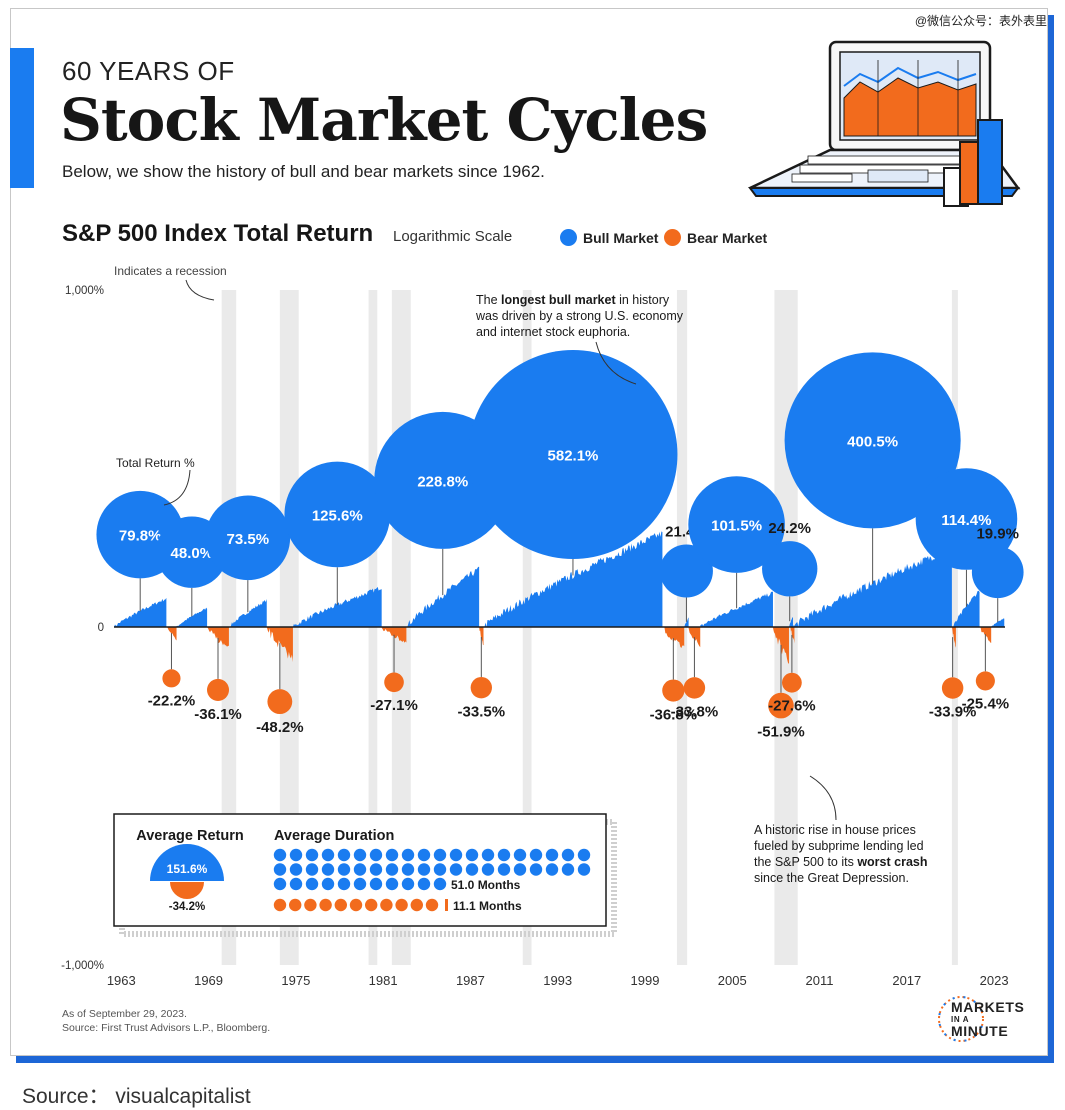  Describe the element at coordinates (84, 291) in the screenshot. I see `y-tick-label: 1,000%` at that location.